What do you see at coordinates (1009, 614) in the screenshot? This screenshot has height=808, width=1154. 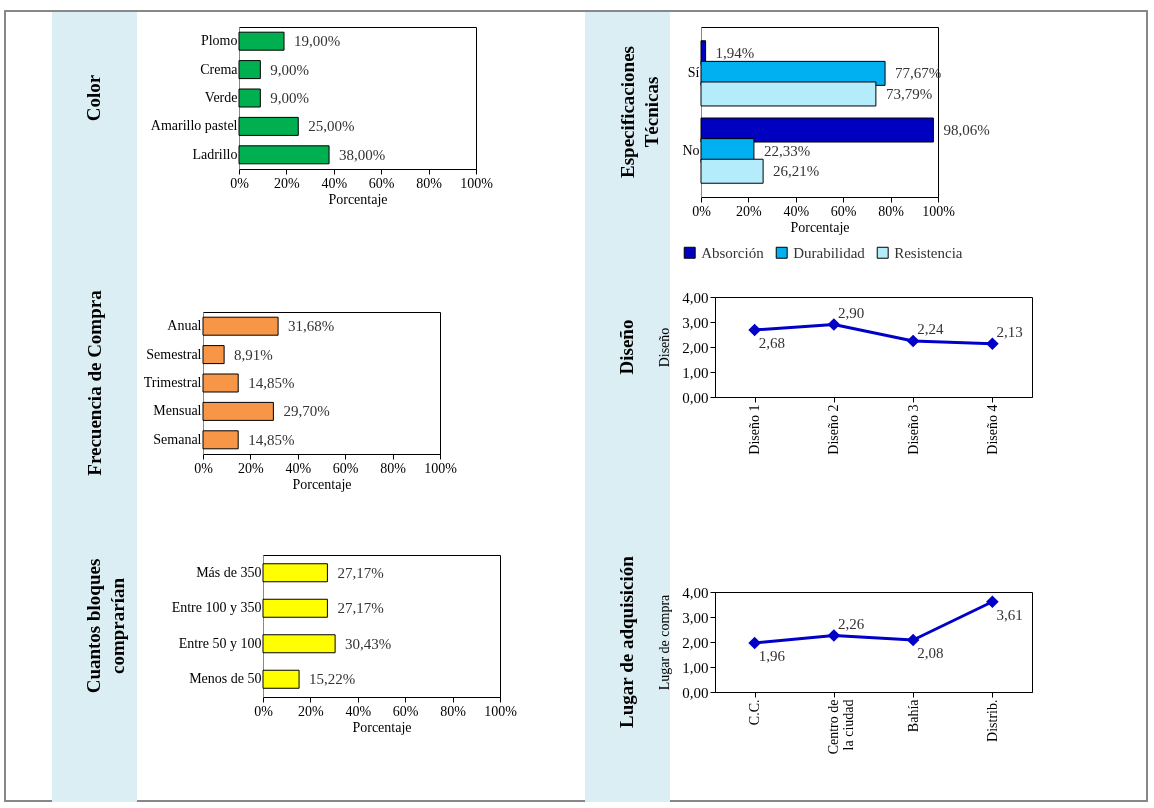 I see `data-label: 3,61` at bounding box center [1009, 614].